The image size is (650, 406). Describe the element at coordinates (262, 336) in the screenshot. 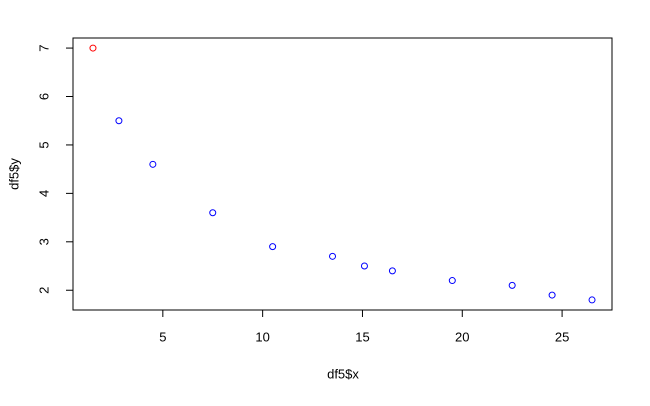

I see `x-tick-label: 10` at that location.